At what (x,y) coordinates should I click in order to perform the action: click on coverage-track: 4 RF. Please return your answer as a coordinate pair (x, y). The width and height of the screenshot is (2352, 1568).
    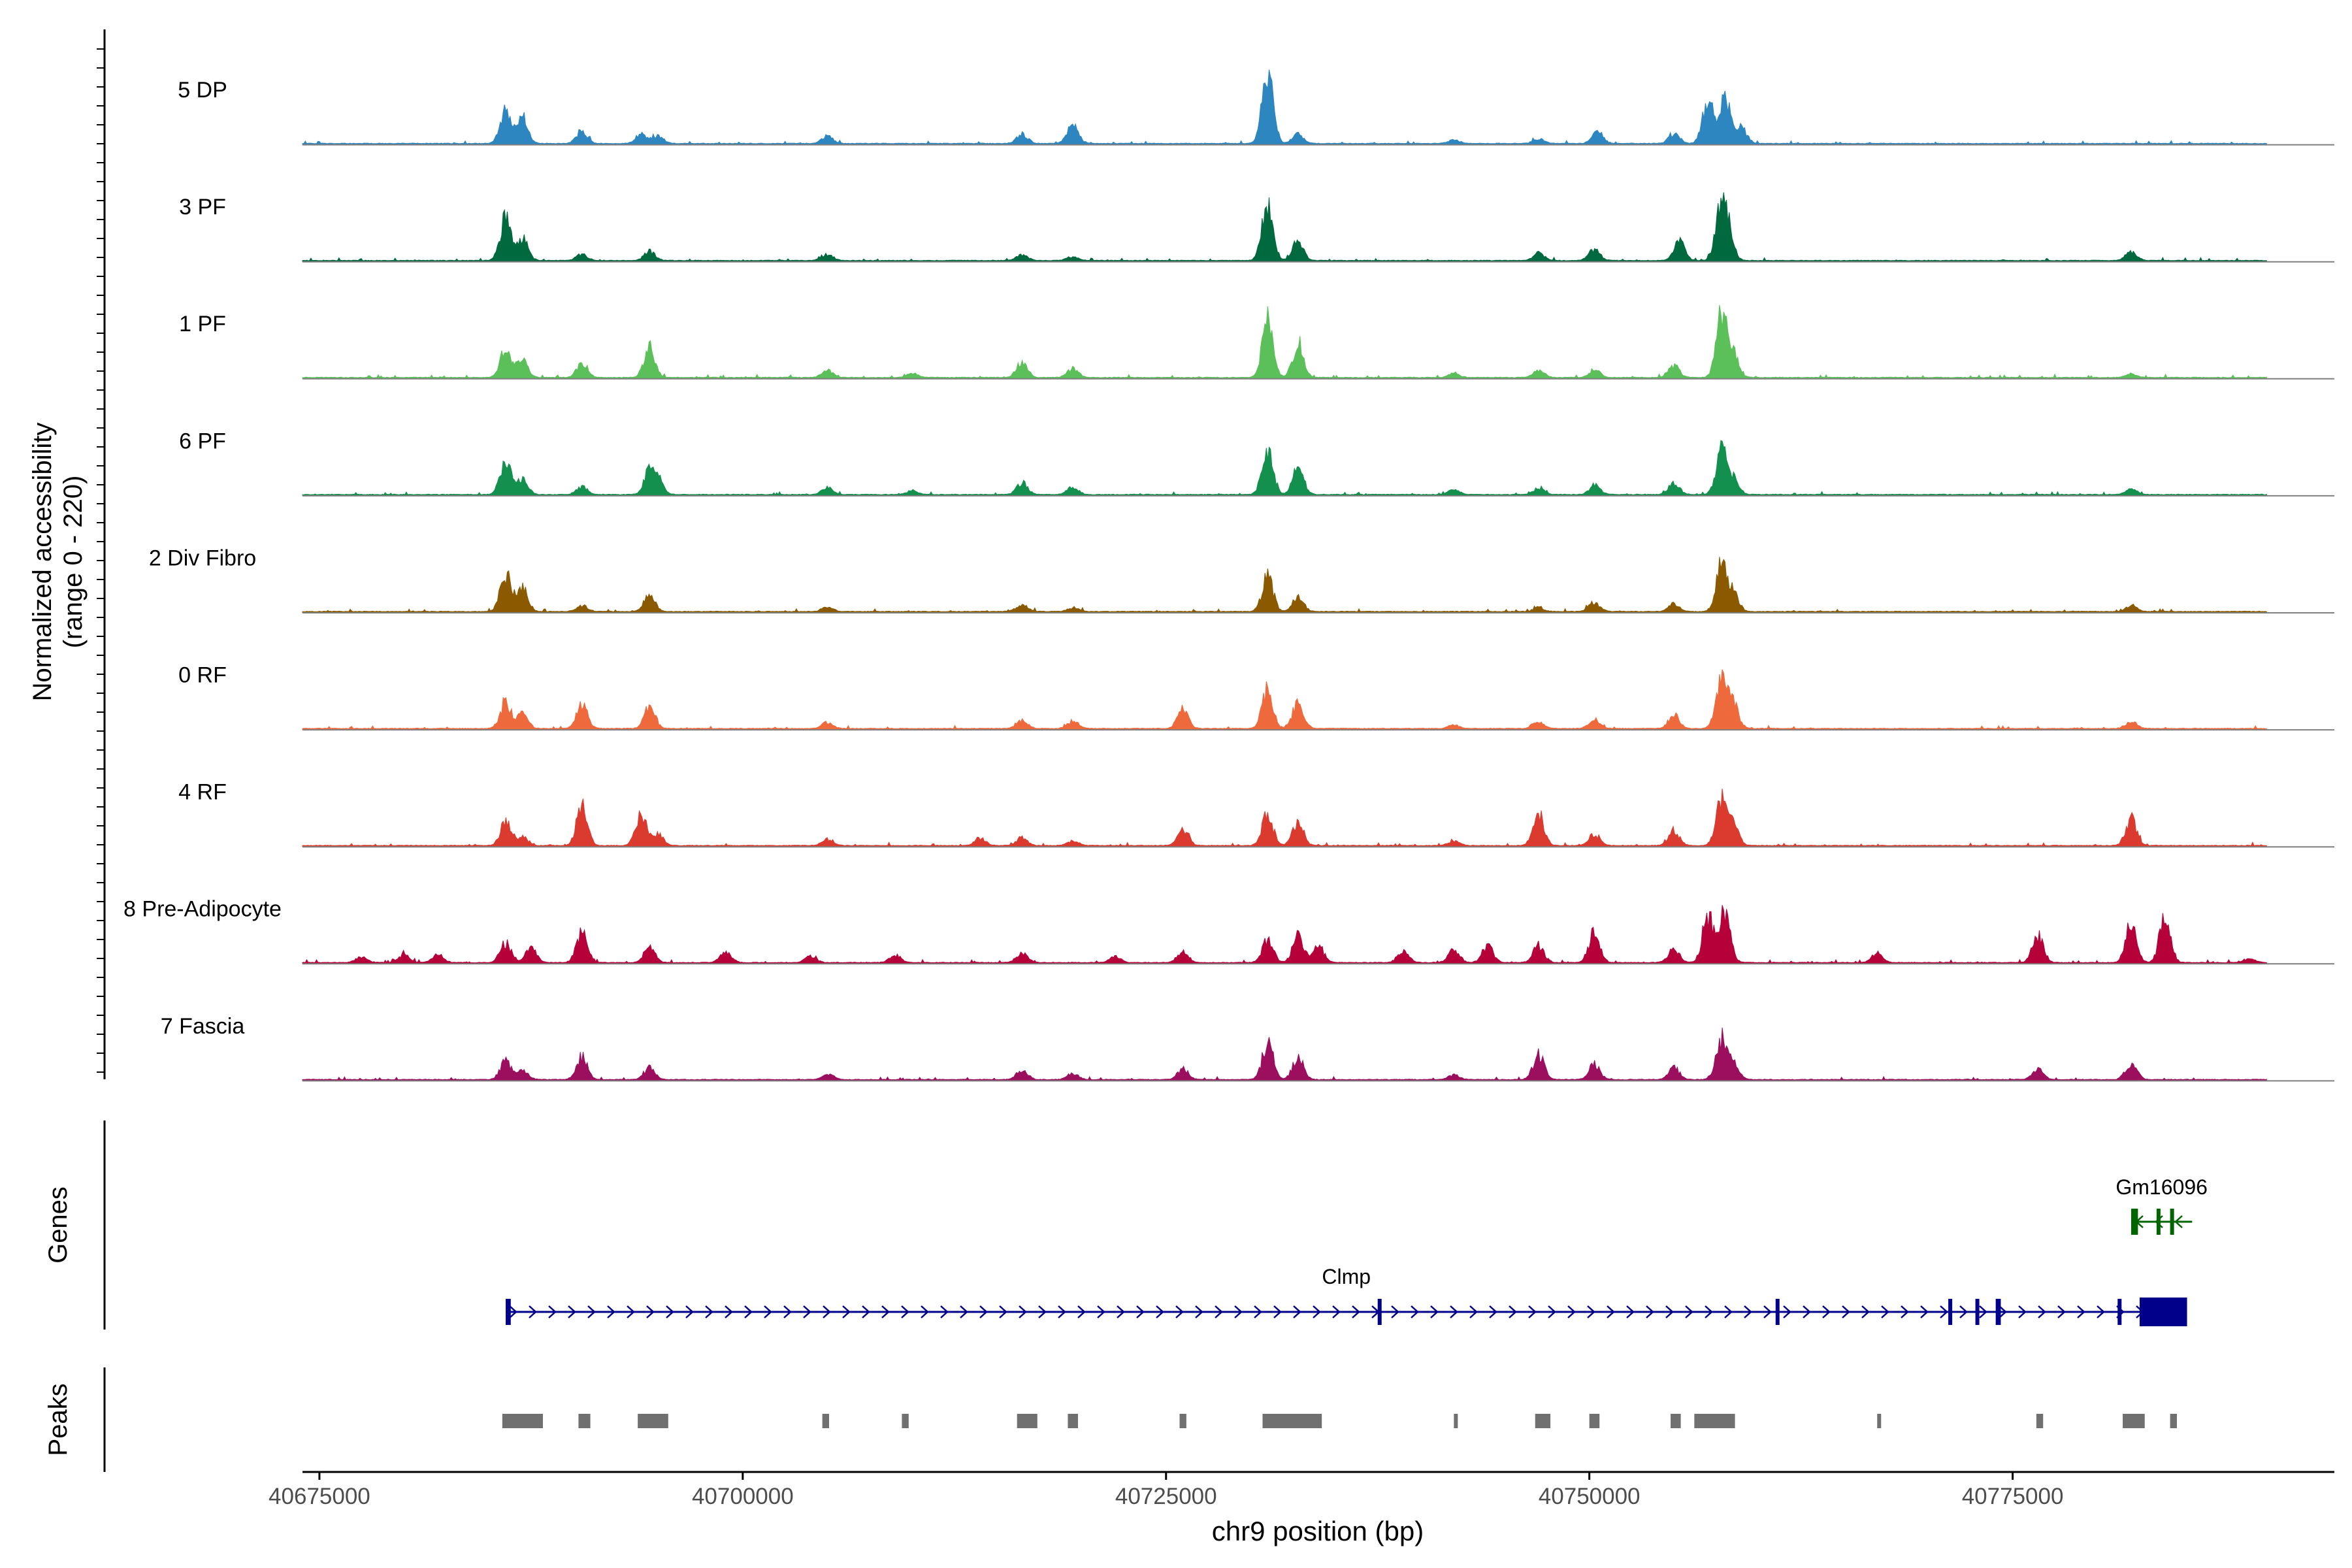
    Looking at the image, I should click on (1256, 814).